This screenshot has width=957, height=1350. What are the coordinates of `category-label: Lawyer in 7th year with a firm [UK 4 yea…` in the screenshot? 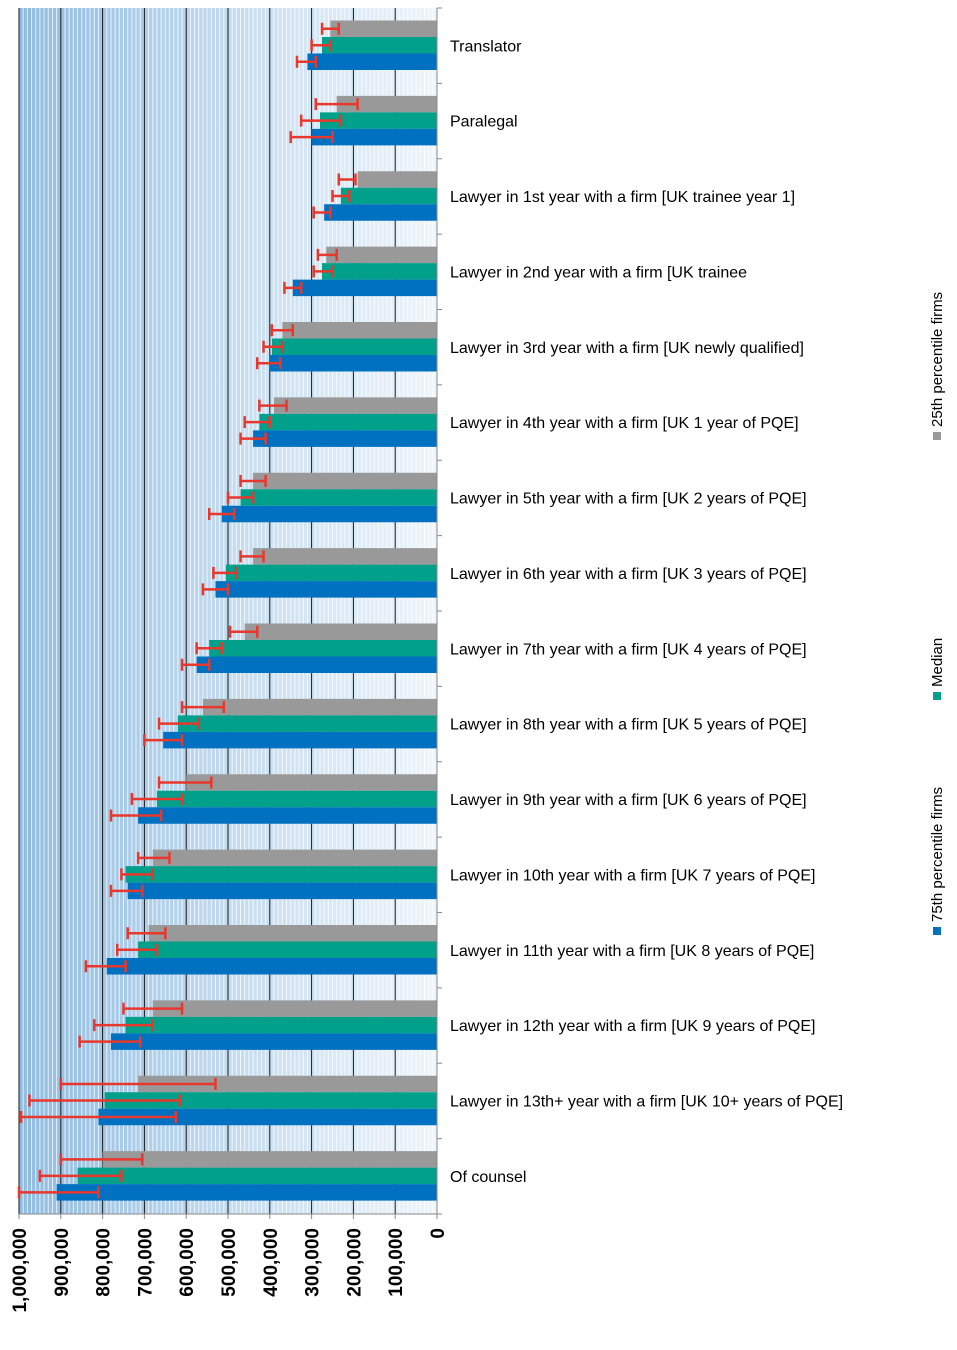 It's located at (628, 649).